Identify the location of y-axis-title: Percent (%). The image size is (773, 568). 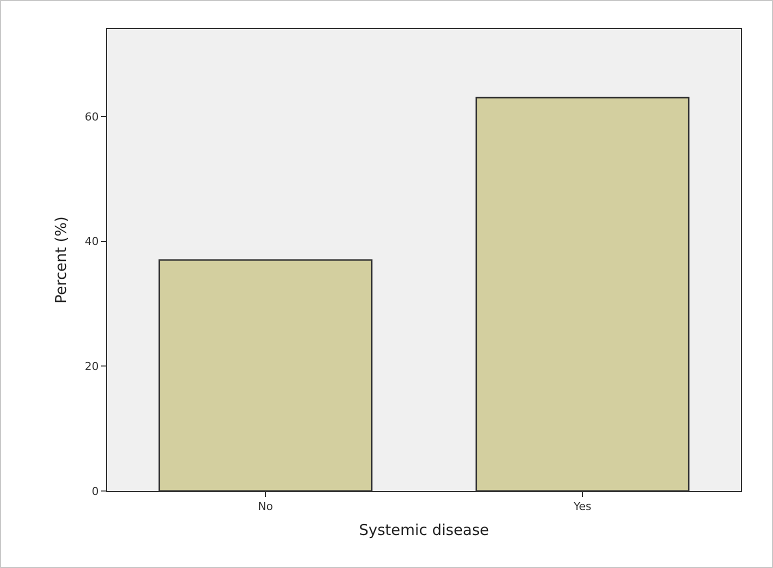
(61, 260).